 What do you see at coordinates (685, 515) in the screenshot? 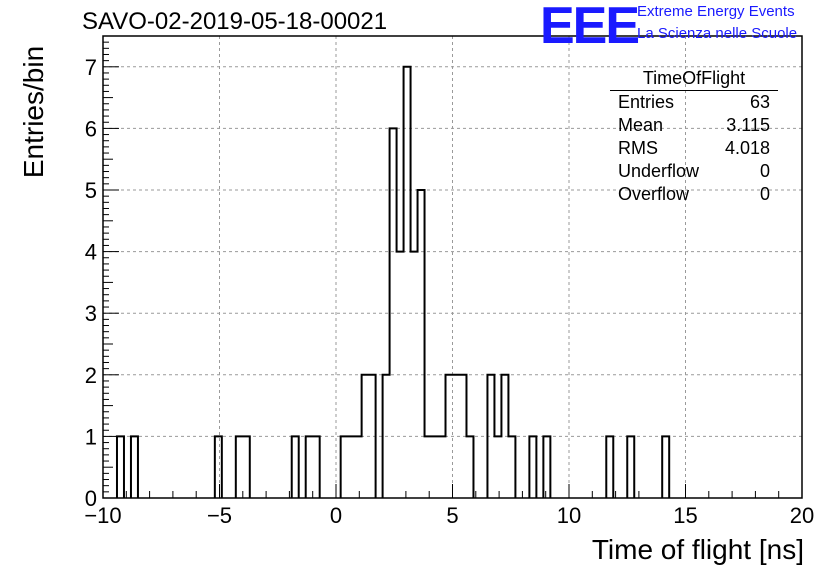
I see `x-tick-label: 15` at bounding box center [685, 515].